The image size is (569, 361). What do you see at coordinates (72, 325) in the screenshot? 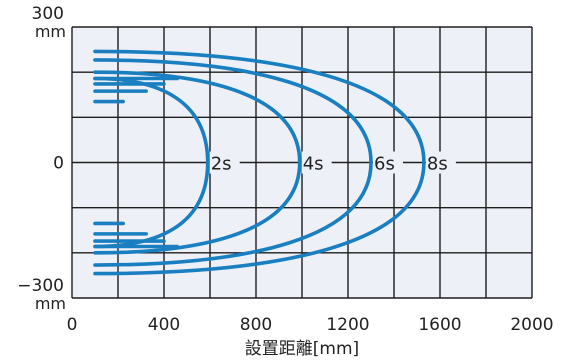
I see `x-tick-label: 0` at bounding box center [72, 325].